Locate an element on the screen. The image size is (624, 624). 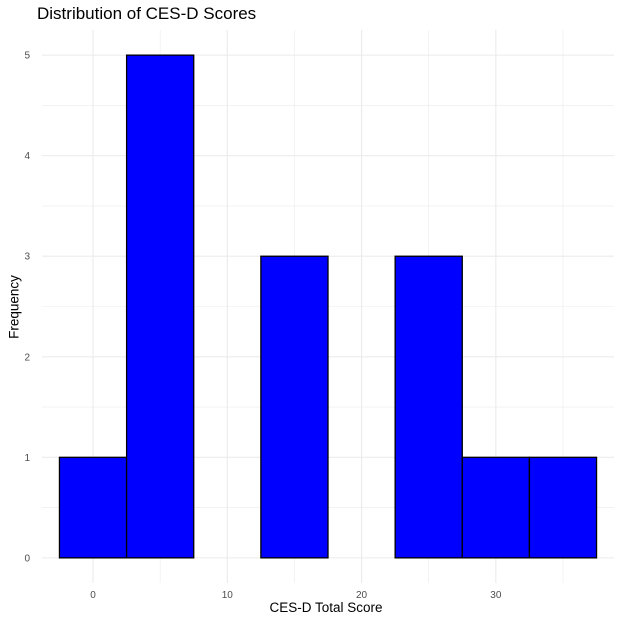
x-tick-label: 0 is located at coordinates (93, 595).